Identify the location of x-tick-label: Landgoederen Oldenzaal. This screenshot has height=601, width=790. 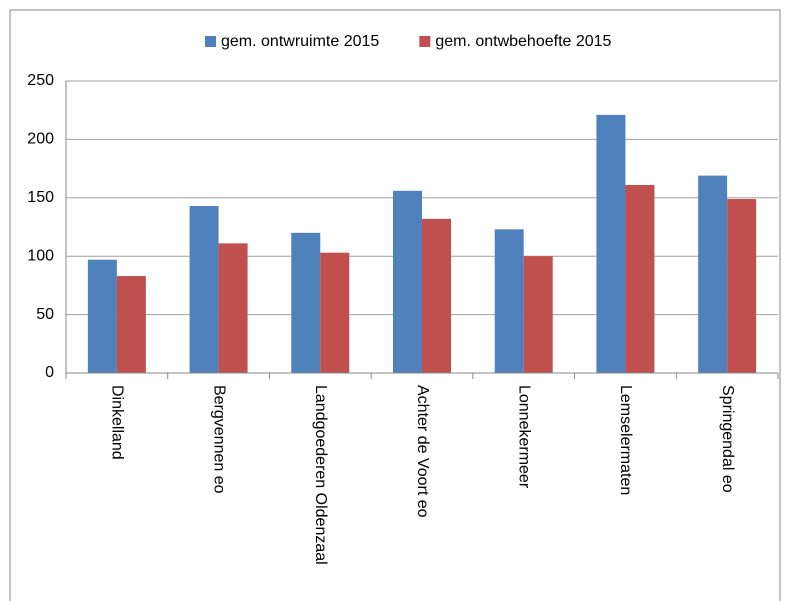
(320, 475).